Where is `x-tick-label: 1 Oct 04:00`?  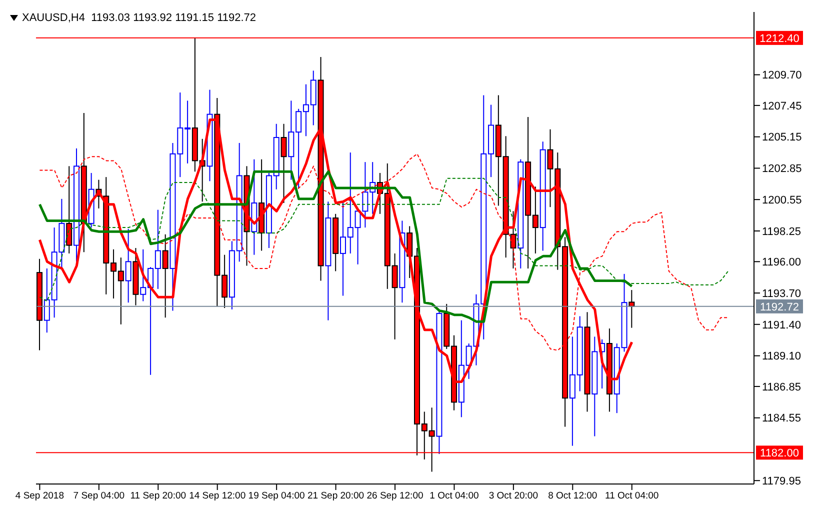
x-tick-label: 1 Oct 04:00 is located at coordinates (454, 496).